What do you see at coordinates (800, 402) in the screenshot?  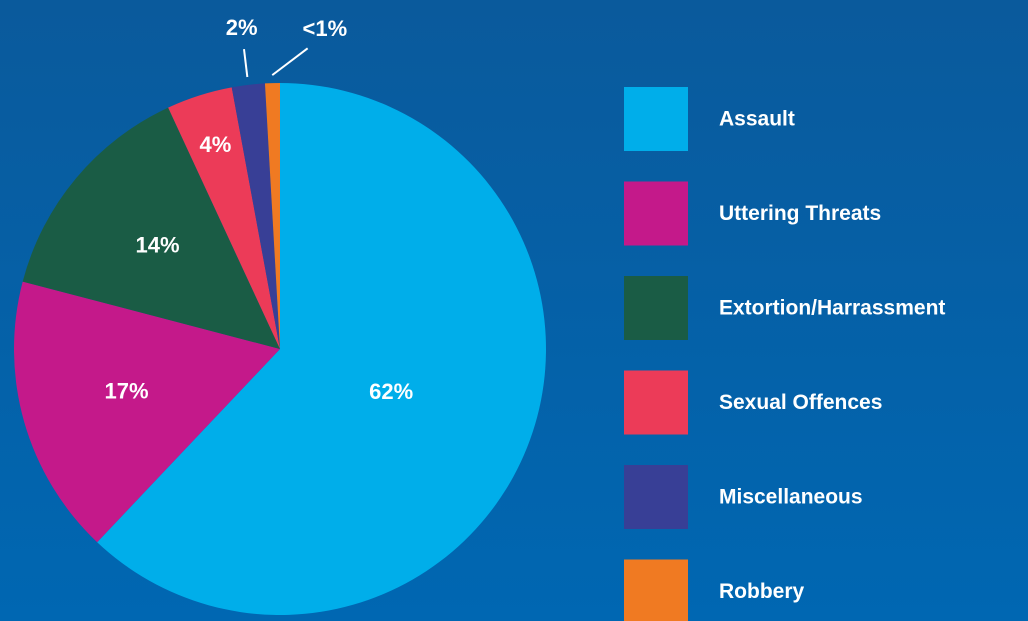 I see `legend-label: Sexual Offences` at bounding box center [800, 402].